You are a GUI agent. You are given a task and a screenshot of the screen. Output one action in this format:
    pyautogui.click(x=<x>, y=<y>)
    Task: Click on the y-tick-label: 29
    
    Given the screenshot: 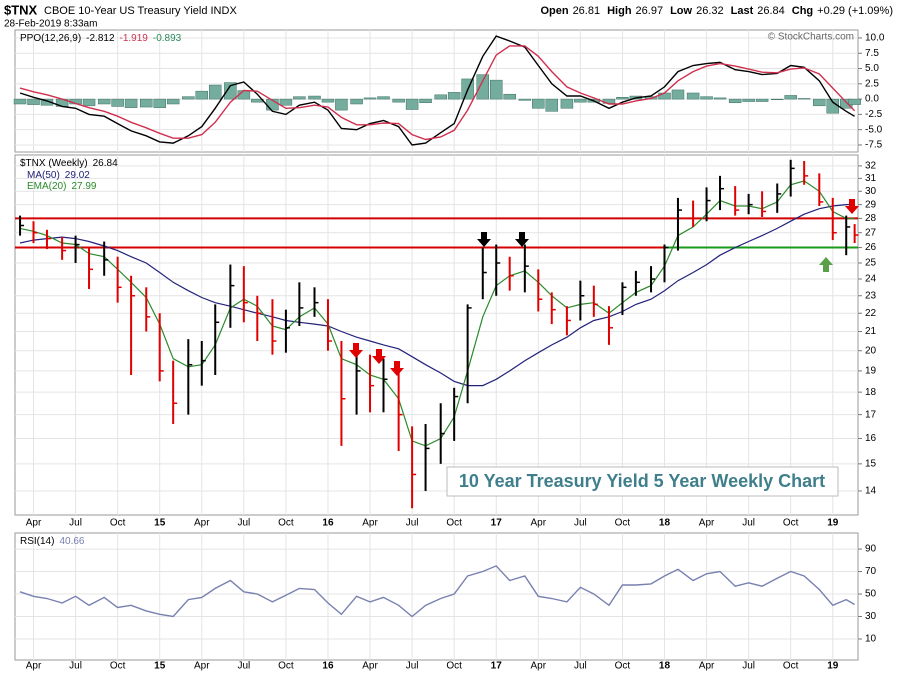 What is the action you would take?
    pyautogui.click(x=871, y=204)
    